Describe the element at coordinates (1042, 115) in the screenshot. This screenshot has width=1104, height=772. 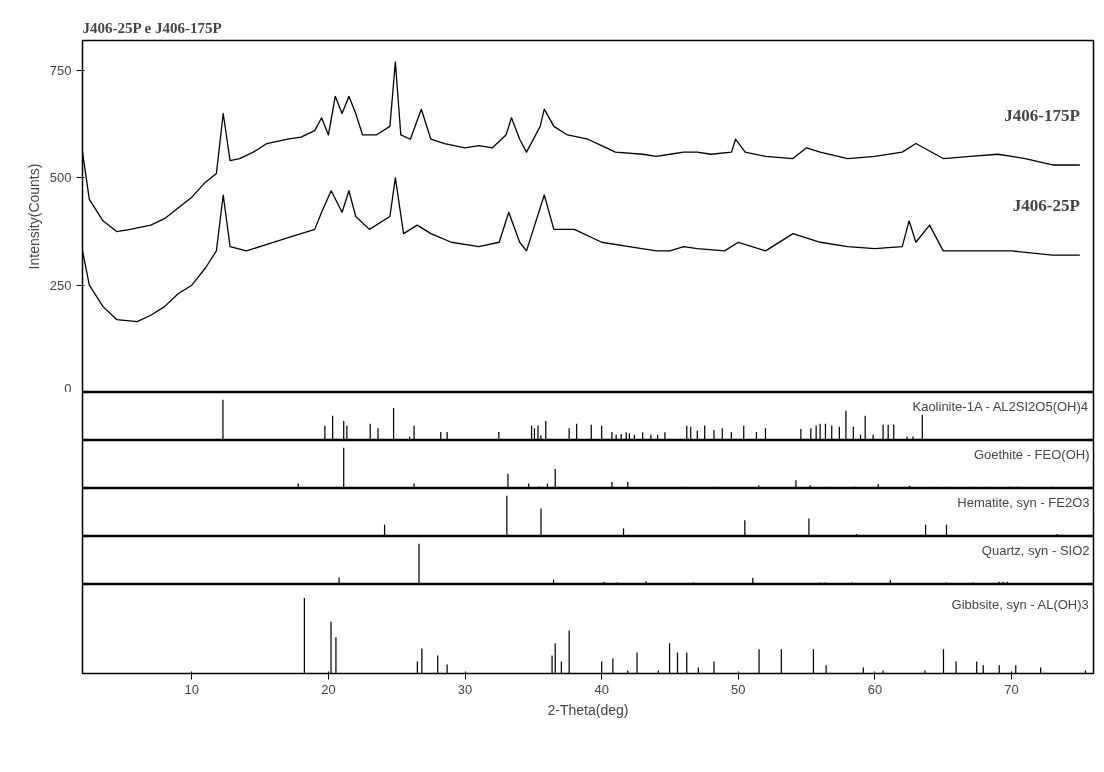
I see `series-label: J406-175P` at that location.